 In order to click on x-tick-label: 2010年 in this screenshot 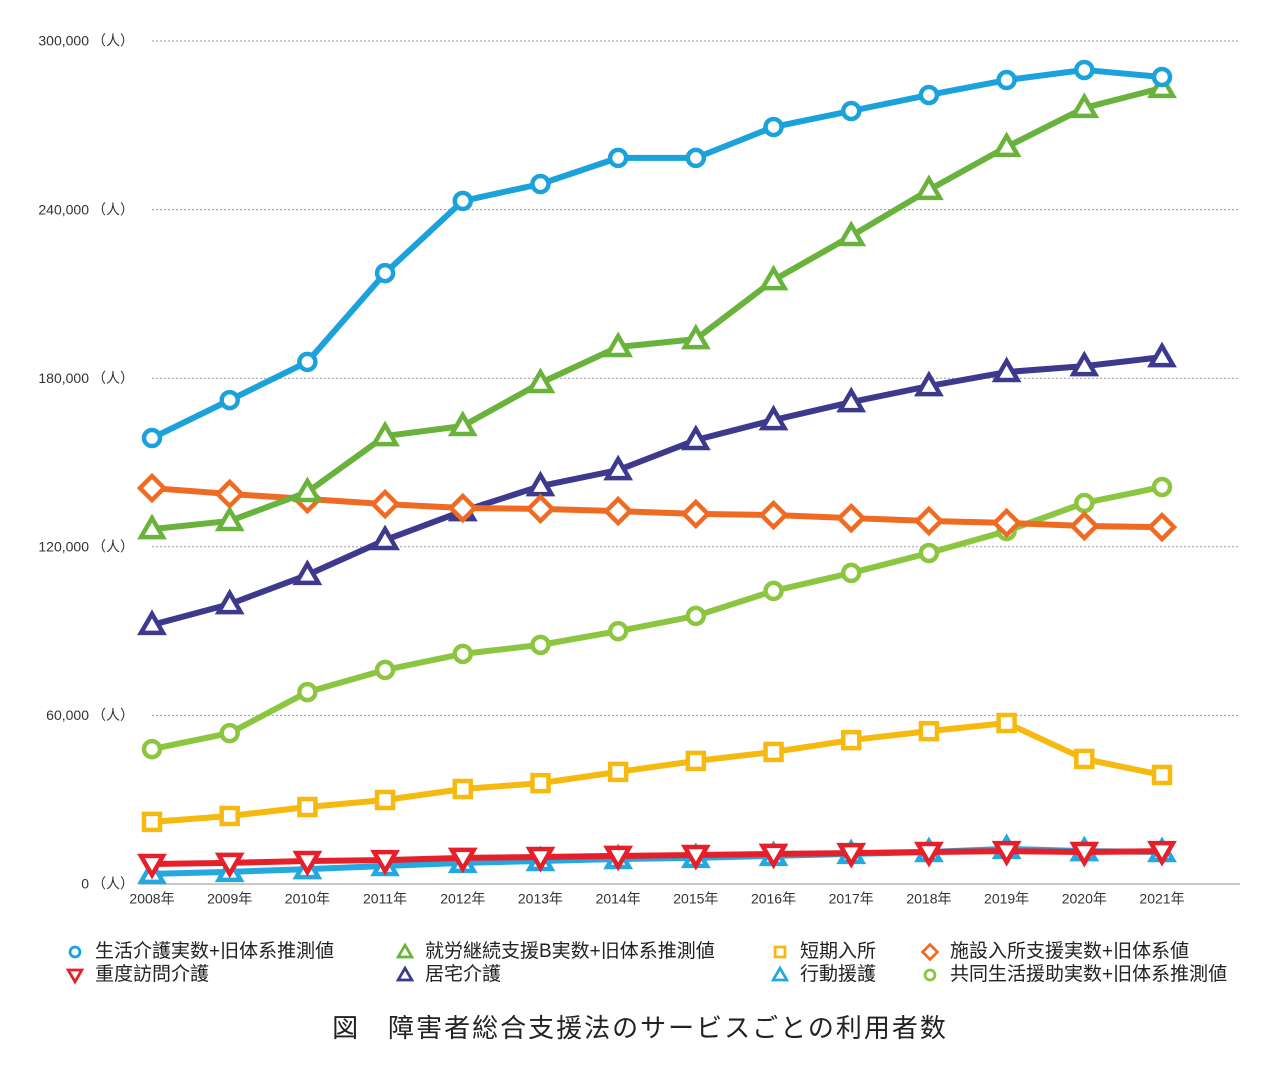, I will do `click(307, 899)`.